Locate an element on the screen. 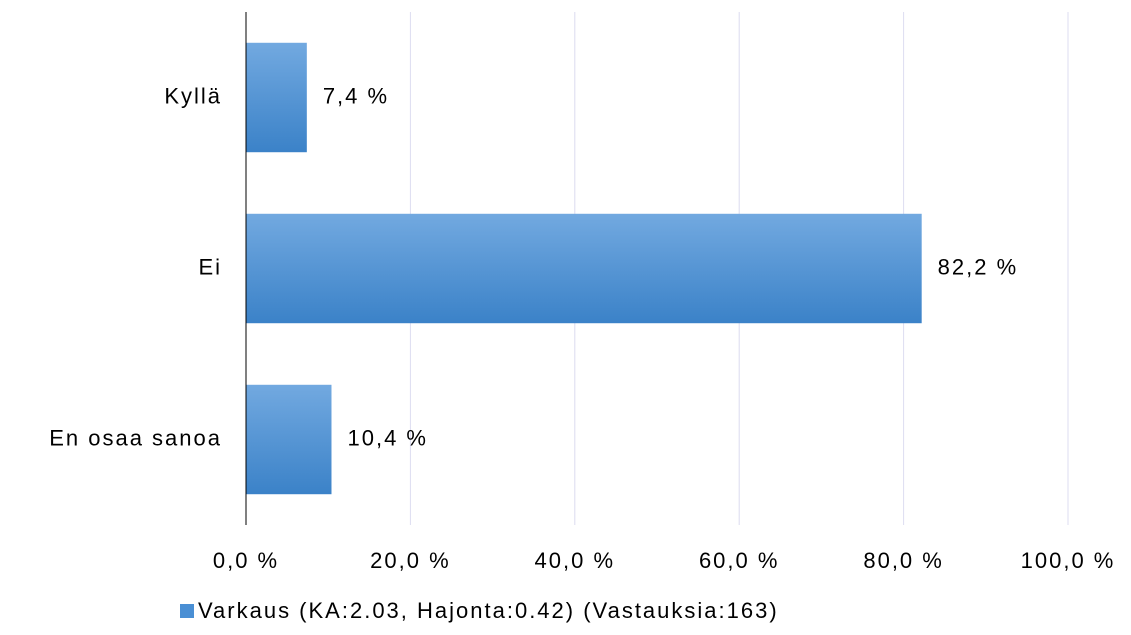 The width and height of the screenshot is (1131, 635). x-tick-label: 0,0 % is located at coordinates (246, 560).